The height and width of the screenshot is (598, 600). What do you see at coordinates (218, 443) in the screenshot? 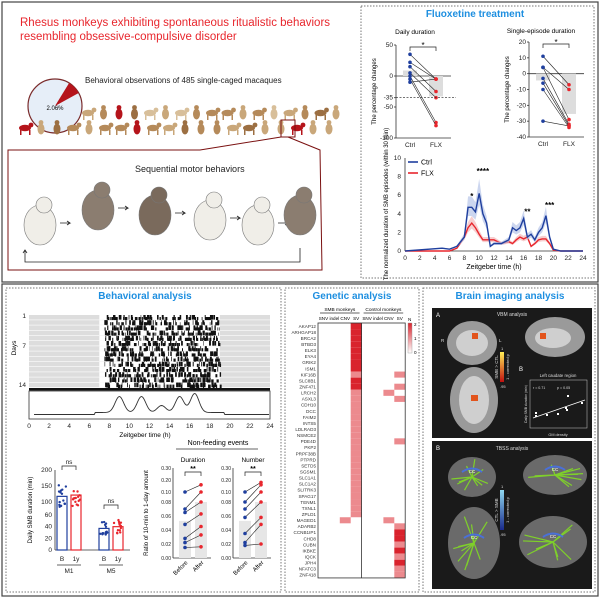
I see `non-feeding-title: Non-feeding events` at bounding box center [218, 443].